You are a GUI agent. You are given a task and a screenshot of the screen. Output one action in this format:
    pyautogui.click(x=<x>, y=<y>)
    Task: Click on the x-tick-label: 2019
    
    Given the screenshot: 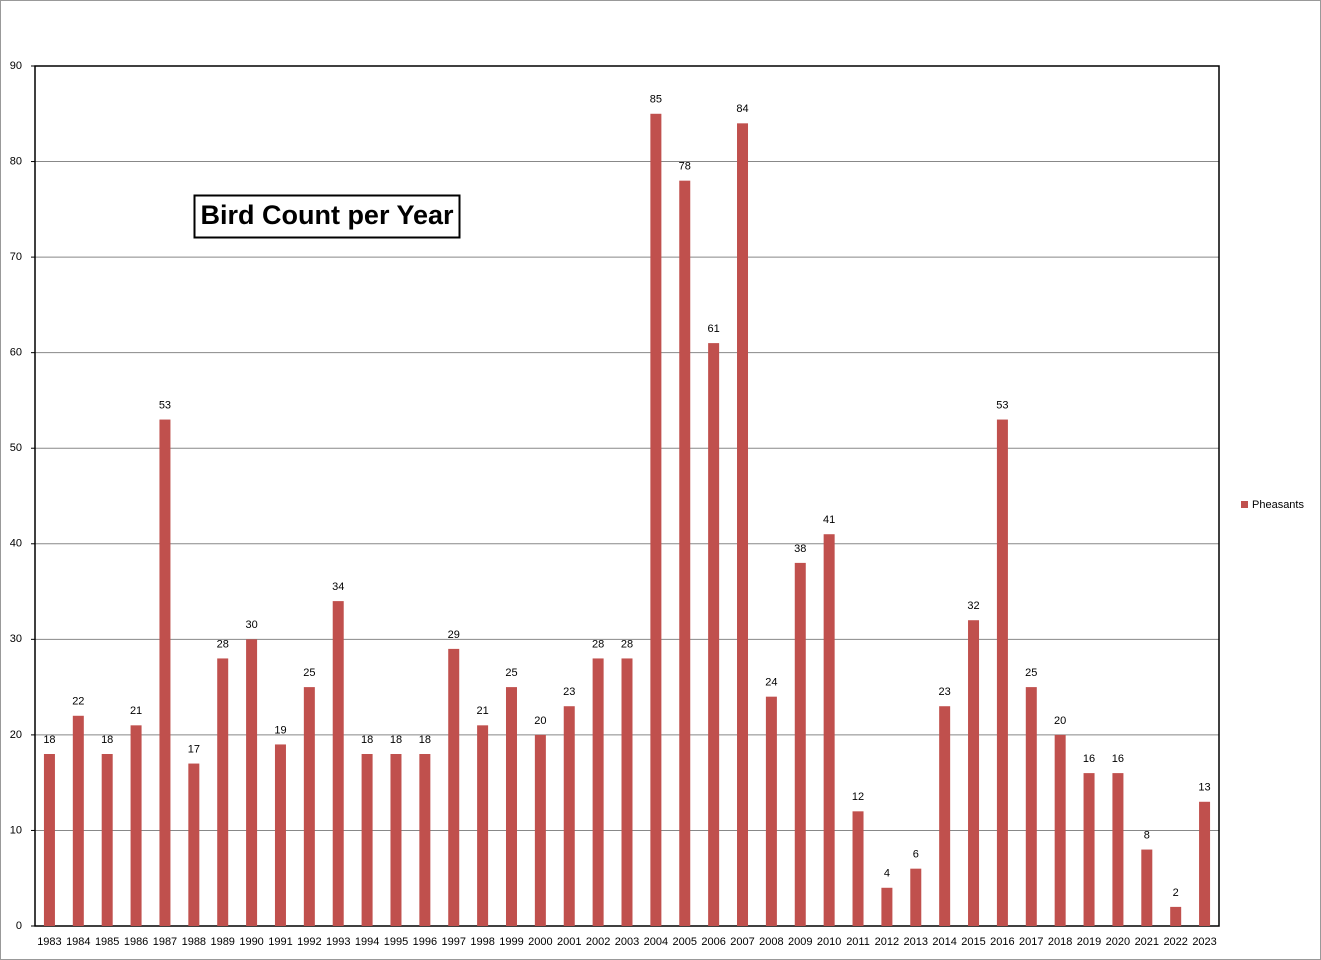 What is the action you would take?
    pyautogui.click(x=1089, y=942)
    